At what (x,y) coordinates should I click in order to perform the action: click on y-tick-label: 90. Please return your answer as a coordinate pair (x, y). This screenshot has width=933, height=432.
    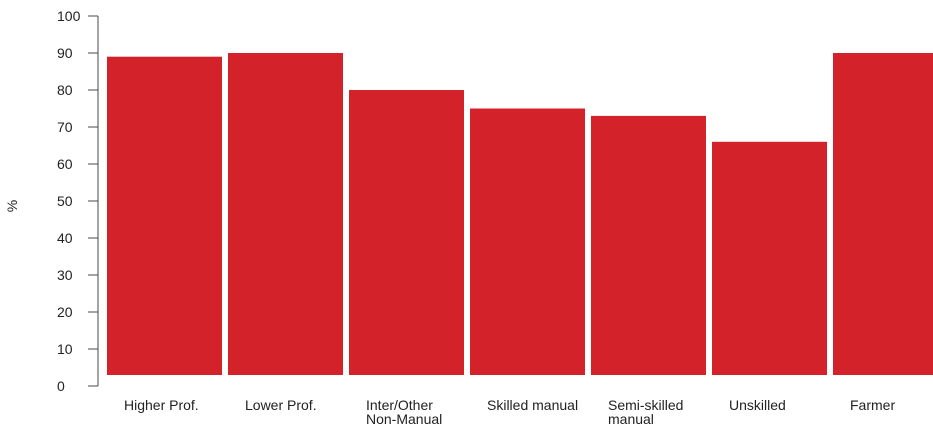
    Looking at the image, I should click on (65, 53).